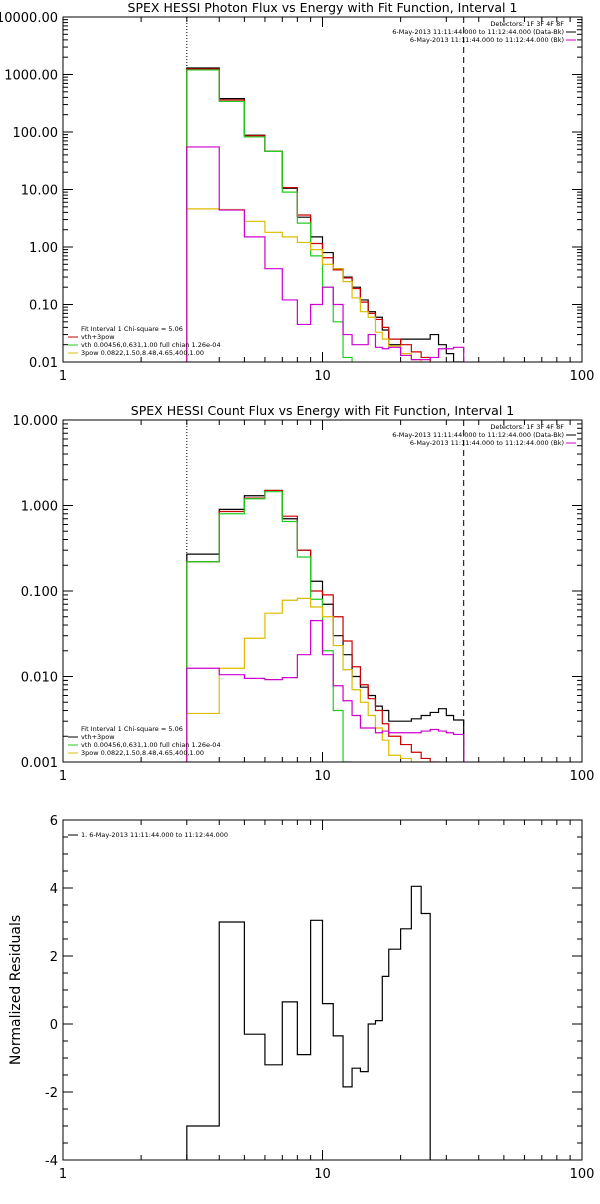 This screenshot has height=1204, width=600. Describe the element at coordinates (29, 18) in the screenshot. I see `y-tick-label: 10000.00` at that location.